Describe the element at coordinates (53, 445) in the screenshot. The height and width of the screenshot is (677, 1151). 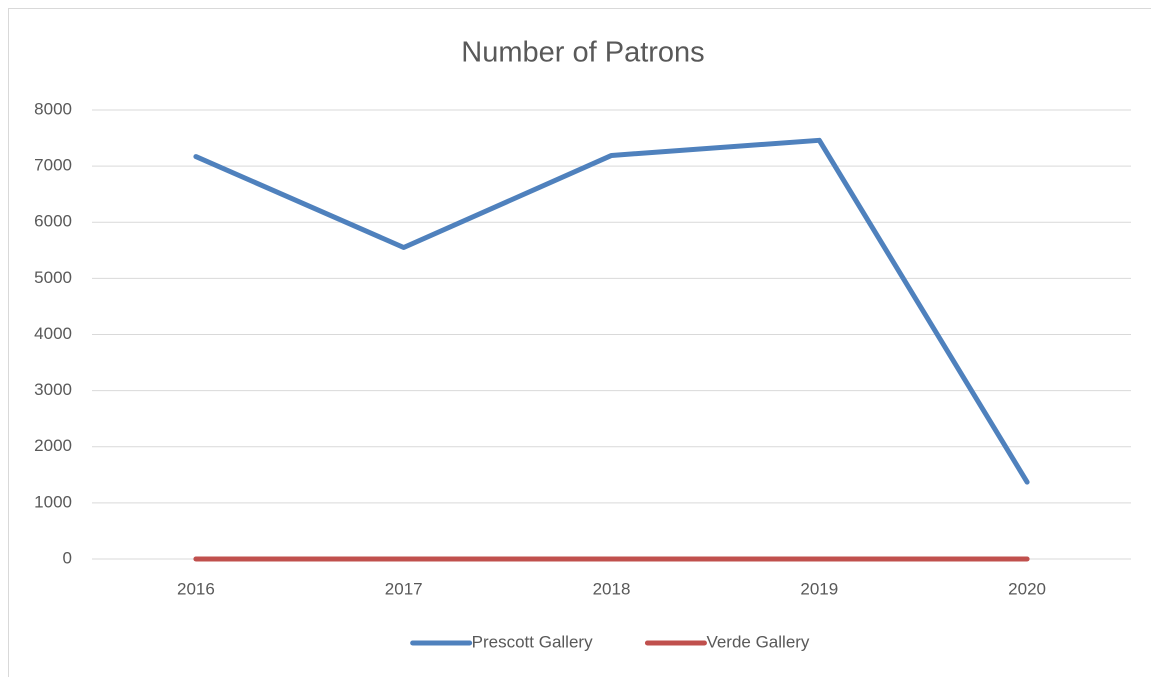
I see `y-tick-label: 2000` at that location.